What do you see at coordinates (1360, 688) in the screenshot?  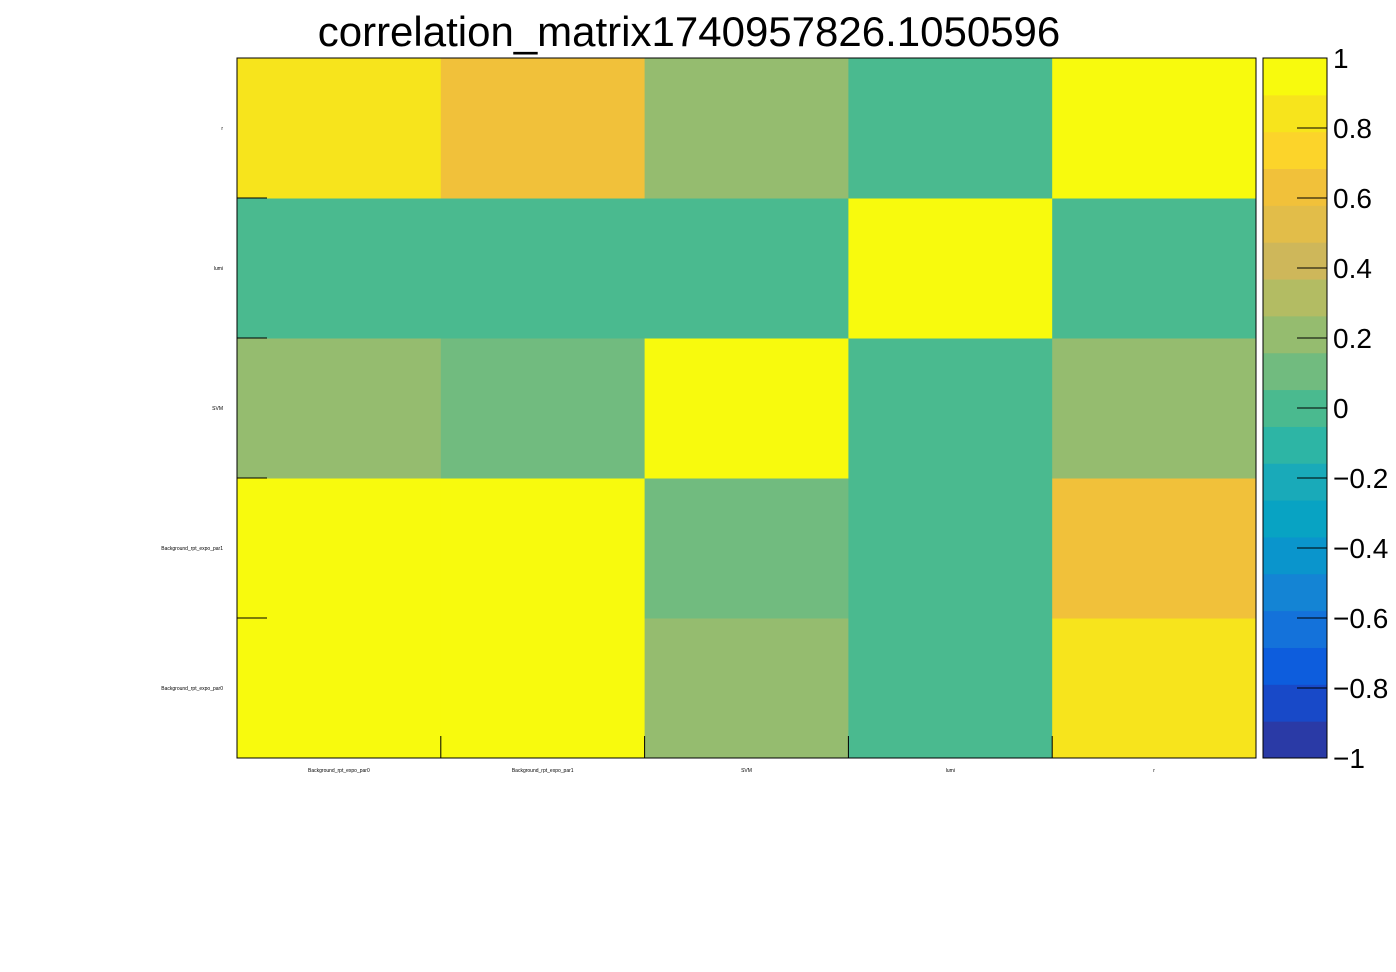 I see `colorbar-tick-label: −0.8` at bounding box center [1360, 688].